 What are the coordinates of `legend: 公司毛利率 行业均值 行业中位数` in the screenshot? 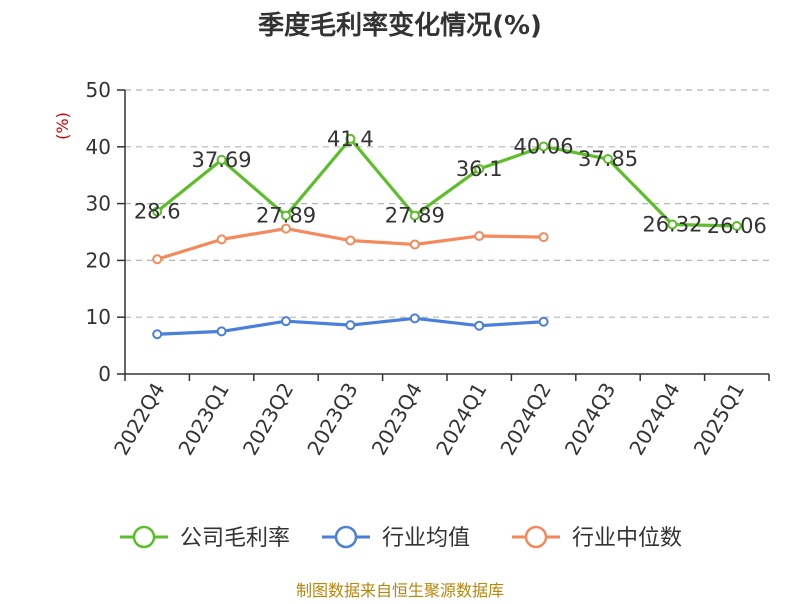 It's located at (401, 538).